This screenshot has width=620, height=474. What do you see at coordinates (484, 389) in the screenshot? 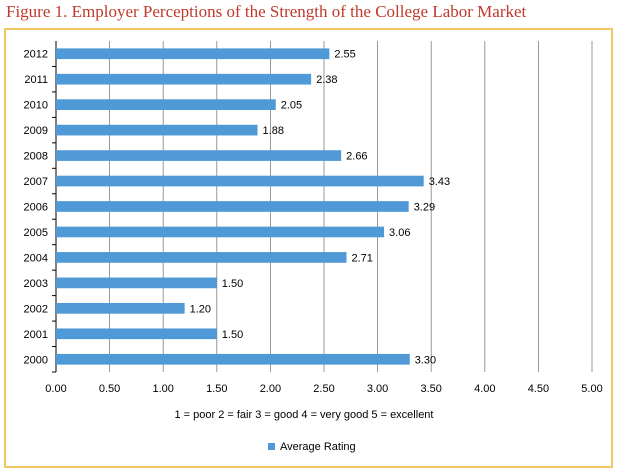
I see `x-tick-label: 4.00` at bounding box center [484, 389].